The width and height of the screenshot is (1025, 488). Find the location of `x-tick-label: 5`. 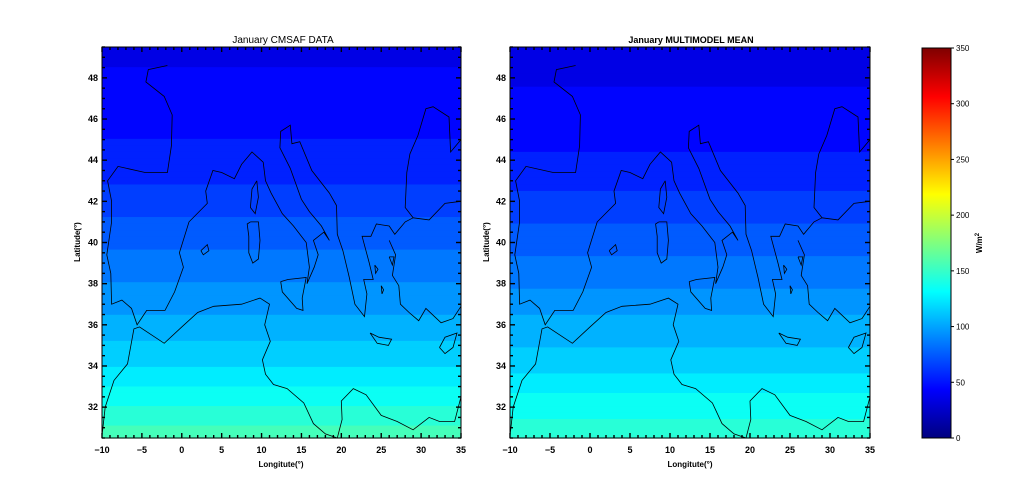

x-tick-label: 5 is located at coordinates (221, 450).